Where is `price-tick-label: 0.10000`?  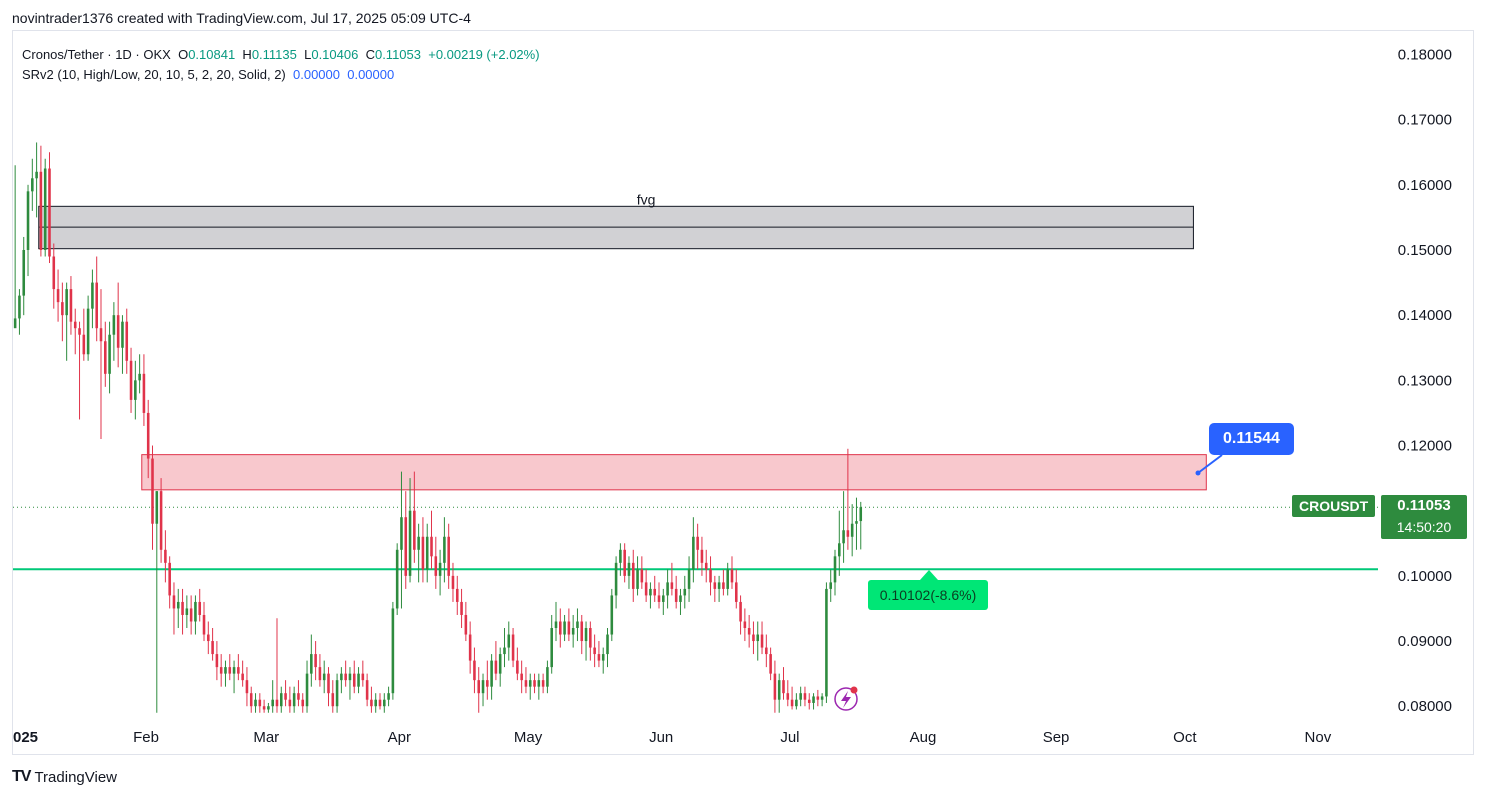 price-tick-label: 0.10000 is located at coordinates (1425, 576).